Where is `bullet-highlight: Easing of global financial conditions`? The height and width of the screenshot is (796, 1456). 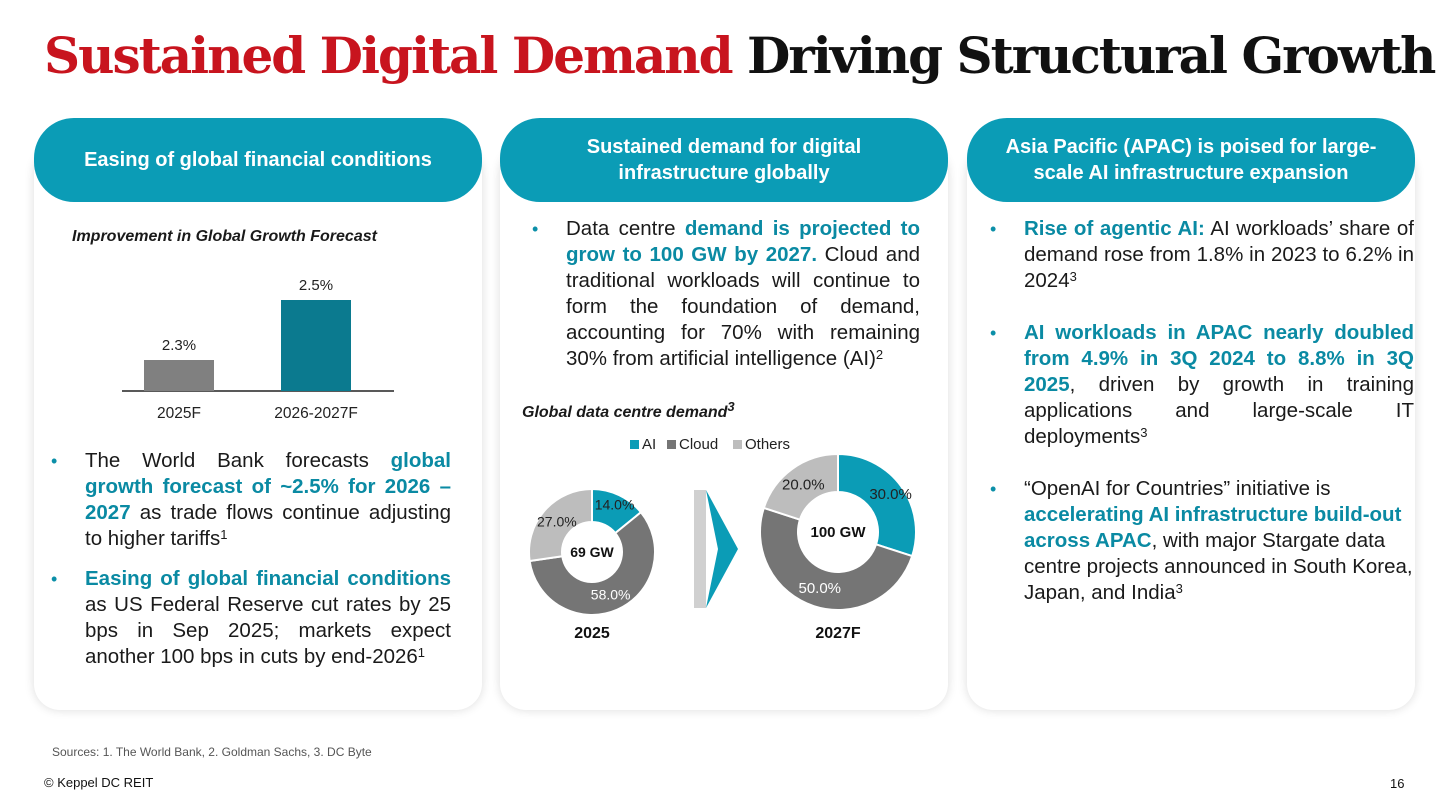
bullet-highlight: Easing of global financial conditions is located at coordinates (268, 578).